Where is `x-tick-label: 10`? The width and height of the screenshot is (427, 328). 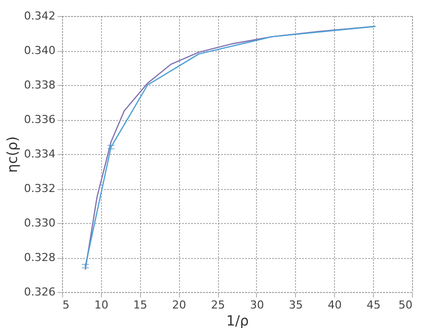 x-tick-label: 10 is located at coordinates (101, 305).